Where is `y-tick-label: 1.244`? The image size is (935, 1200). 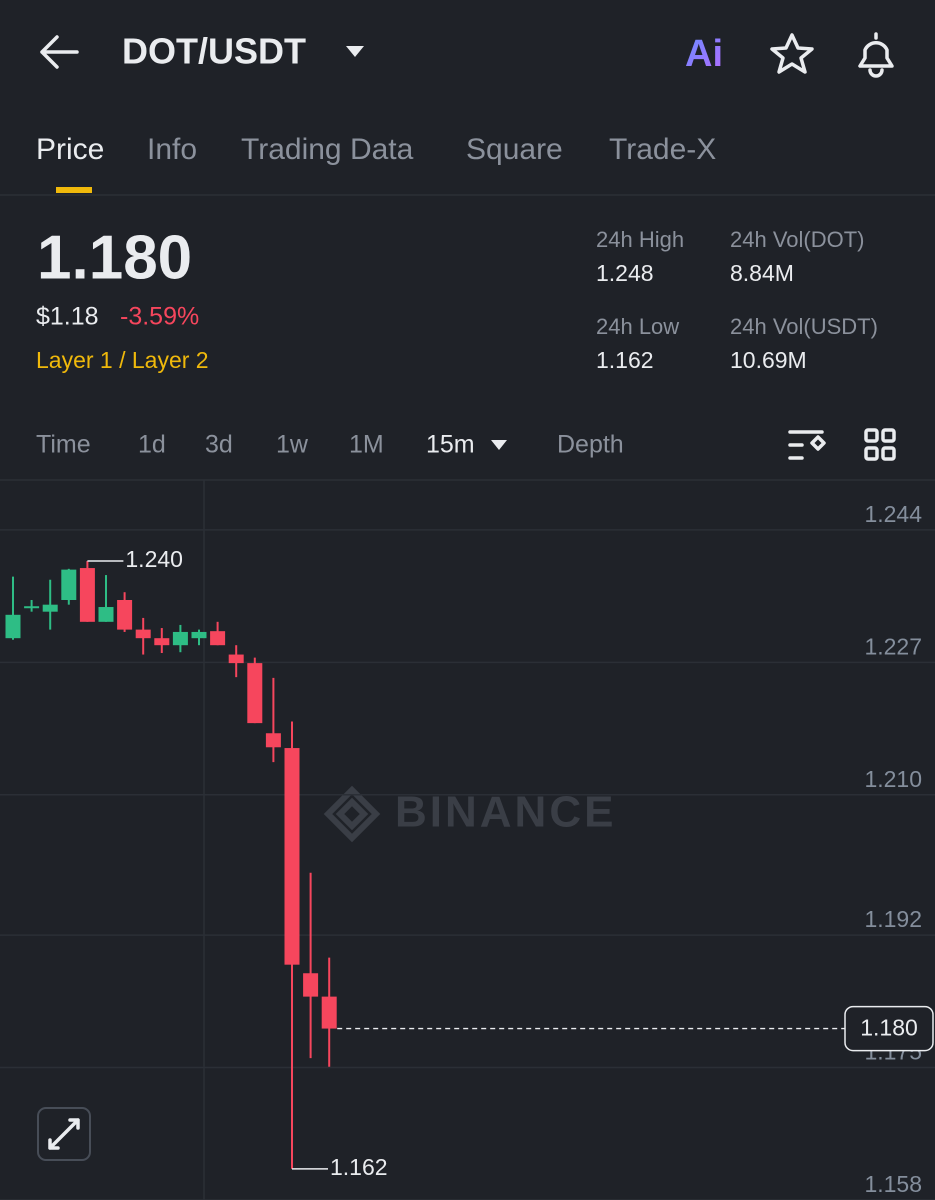 y-tick-label: 1.244 is located at coordinates (893, 514).